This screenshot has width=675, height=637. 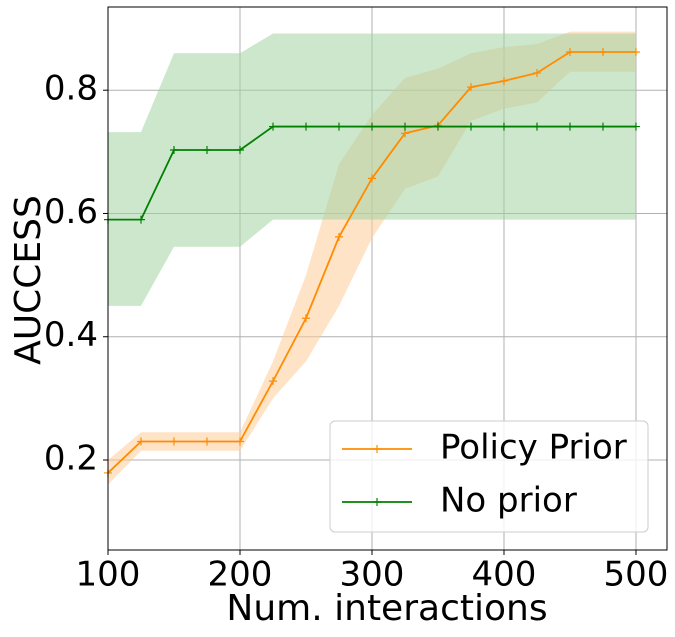 What do you see at coordinates (240, 575) in the screenshot?
I see `x-tick-label: 200` at bounding box center [240, 575].